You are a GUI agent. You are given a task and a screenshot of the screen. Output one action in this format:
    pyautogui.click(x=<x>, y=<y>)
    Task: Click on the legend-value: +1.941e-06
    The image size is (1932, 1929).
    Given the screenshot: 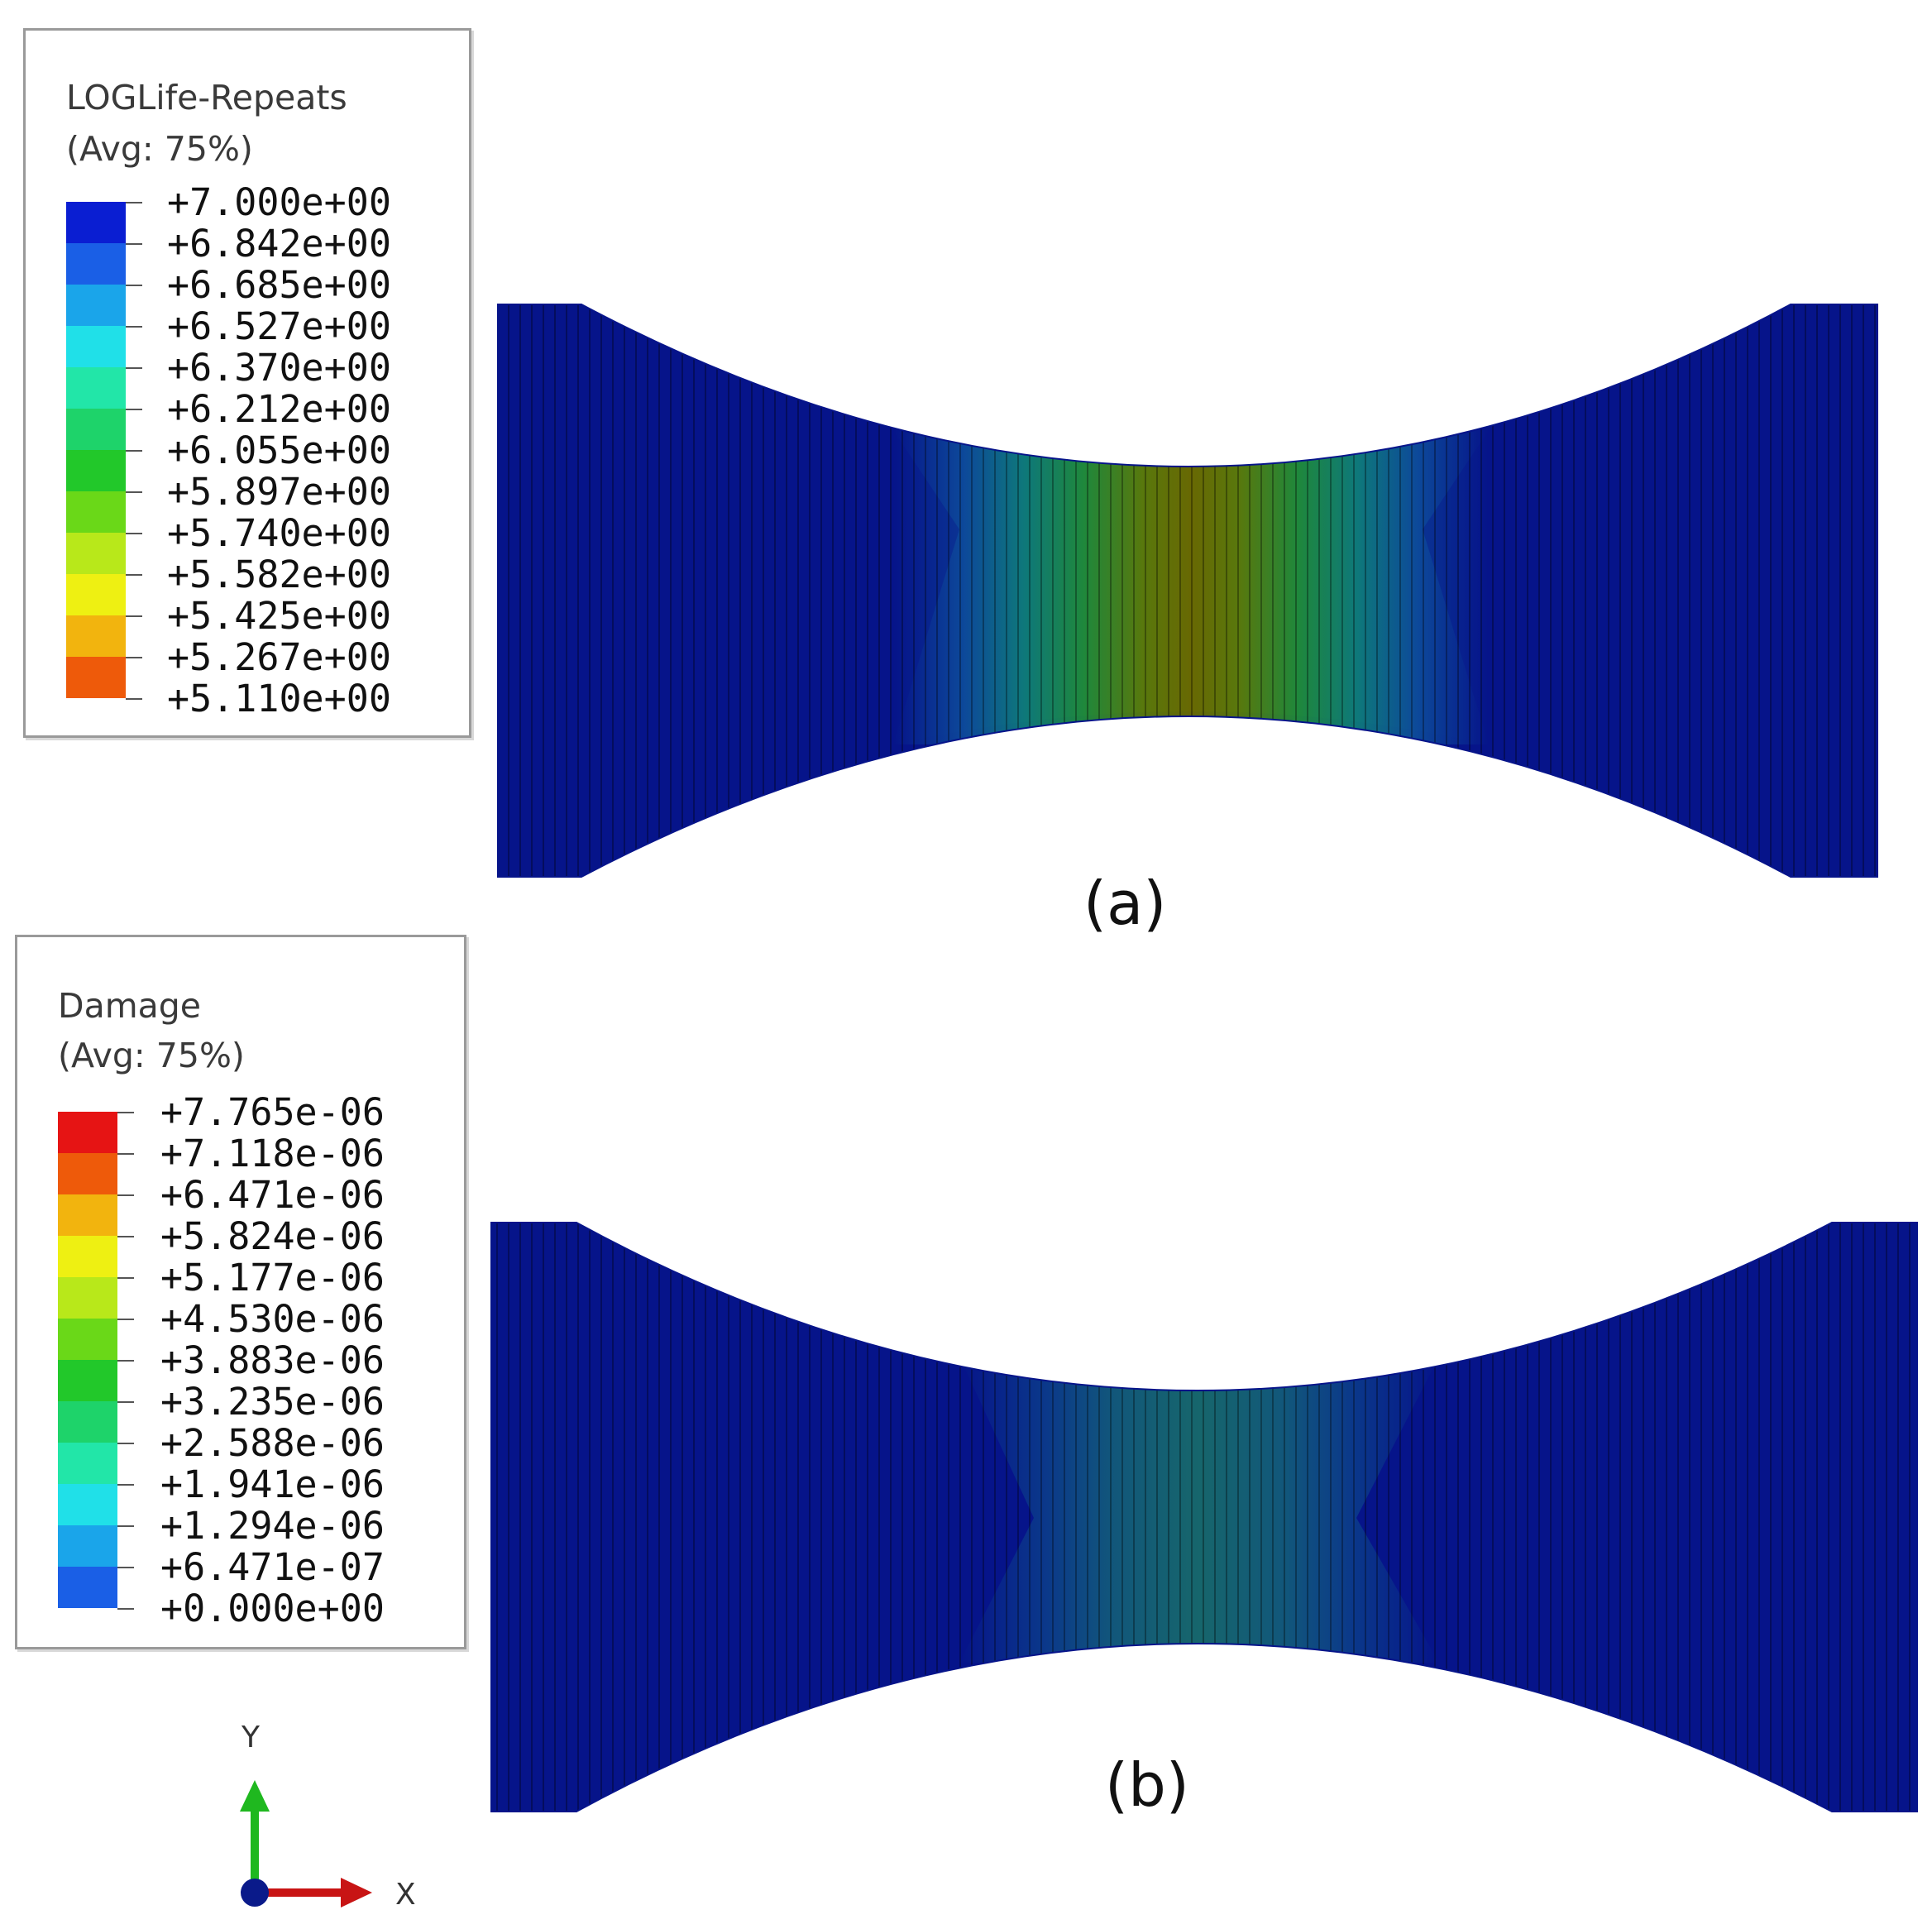 What is the action you would take?
    pyautogui.click(x=272, y=1484)
    